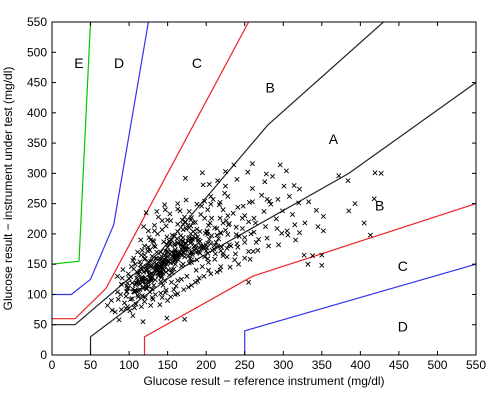  What do you see at coordinates (168, 365) in the screenshot?
I see `x-tick-label: 150` at bounding box center [168, 365].